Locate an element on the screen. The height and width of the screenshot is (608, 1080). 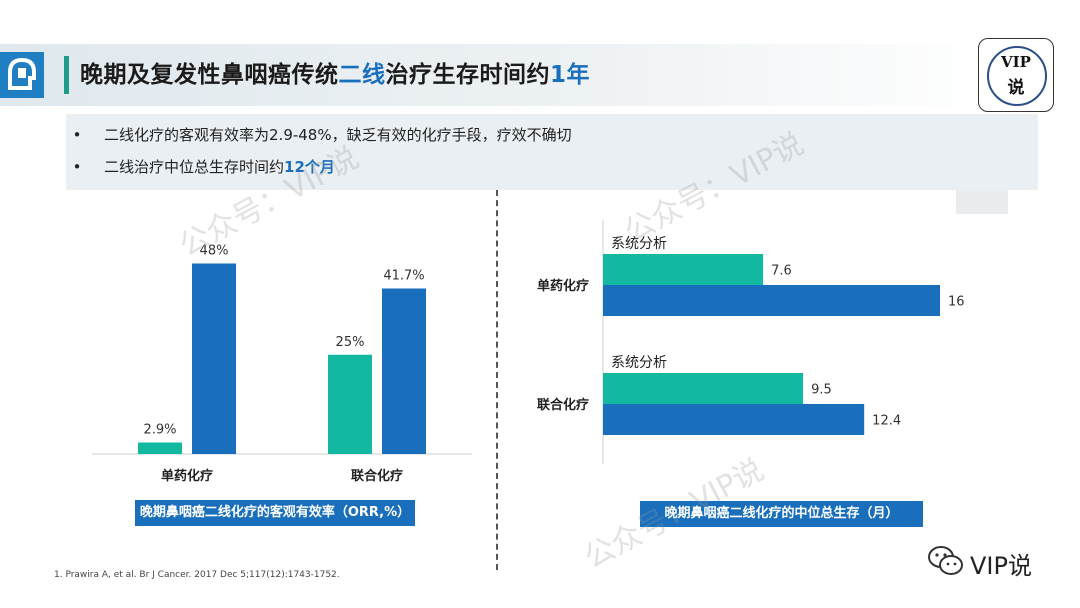
logo-icon is located at coordinates (22, 75).